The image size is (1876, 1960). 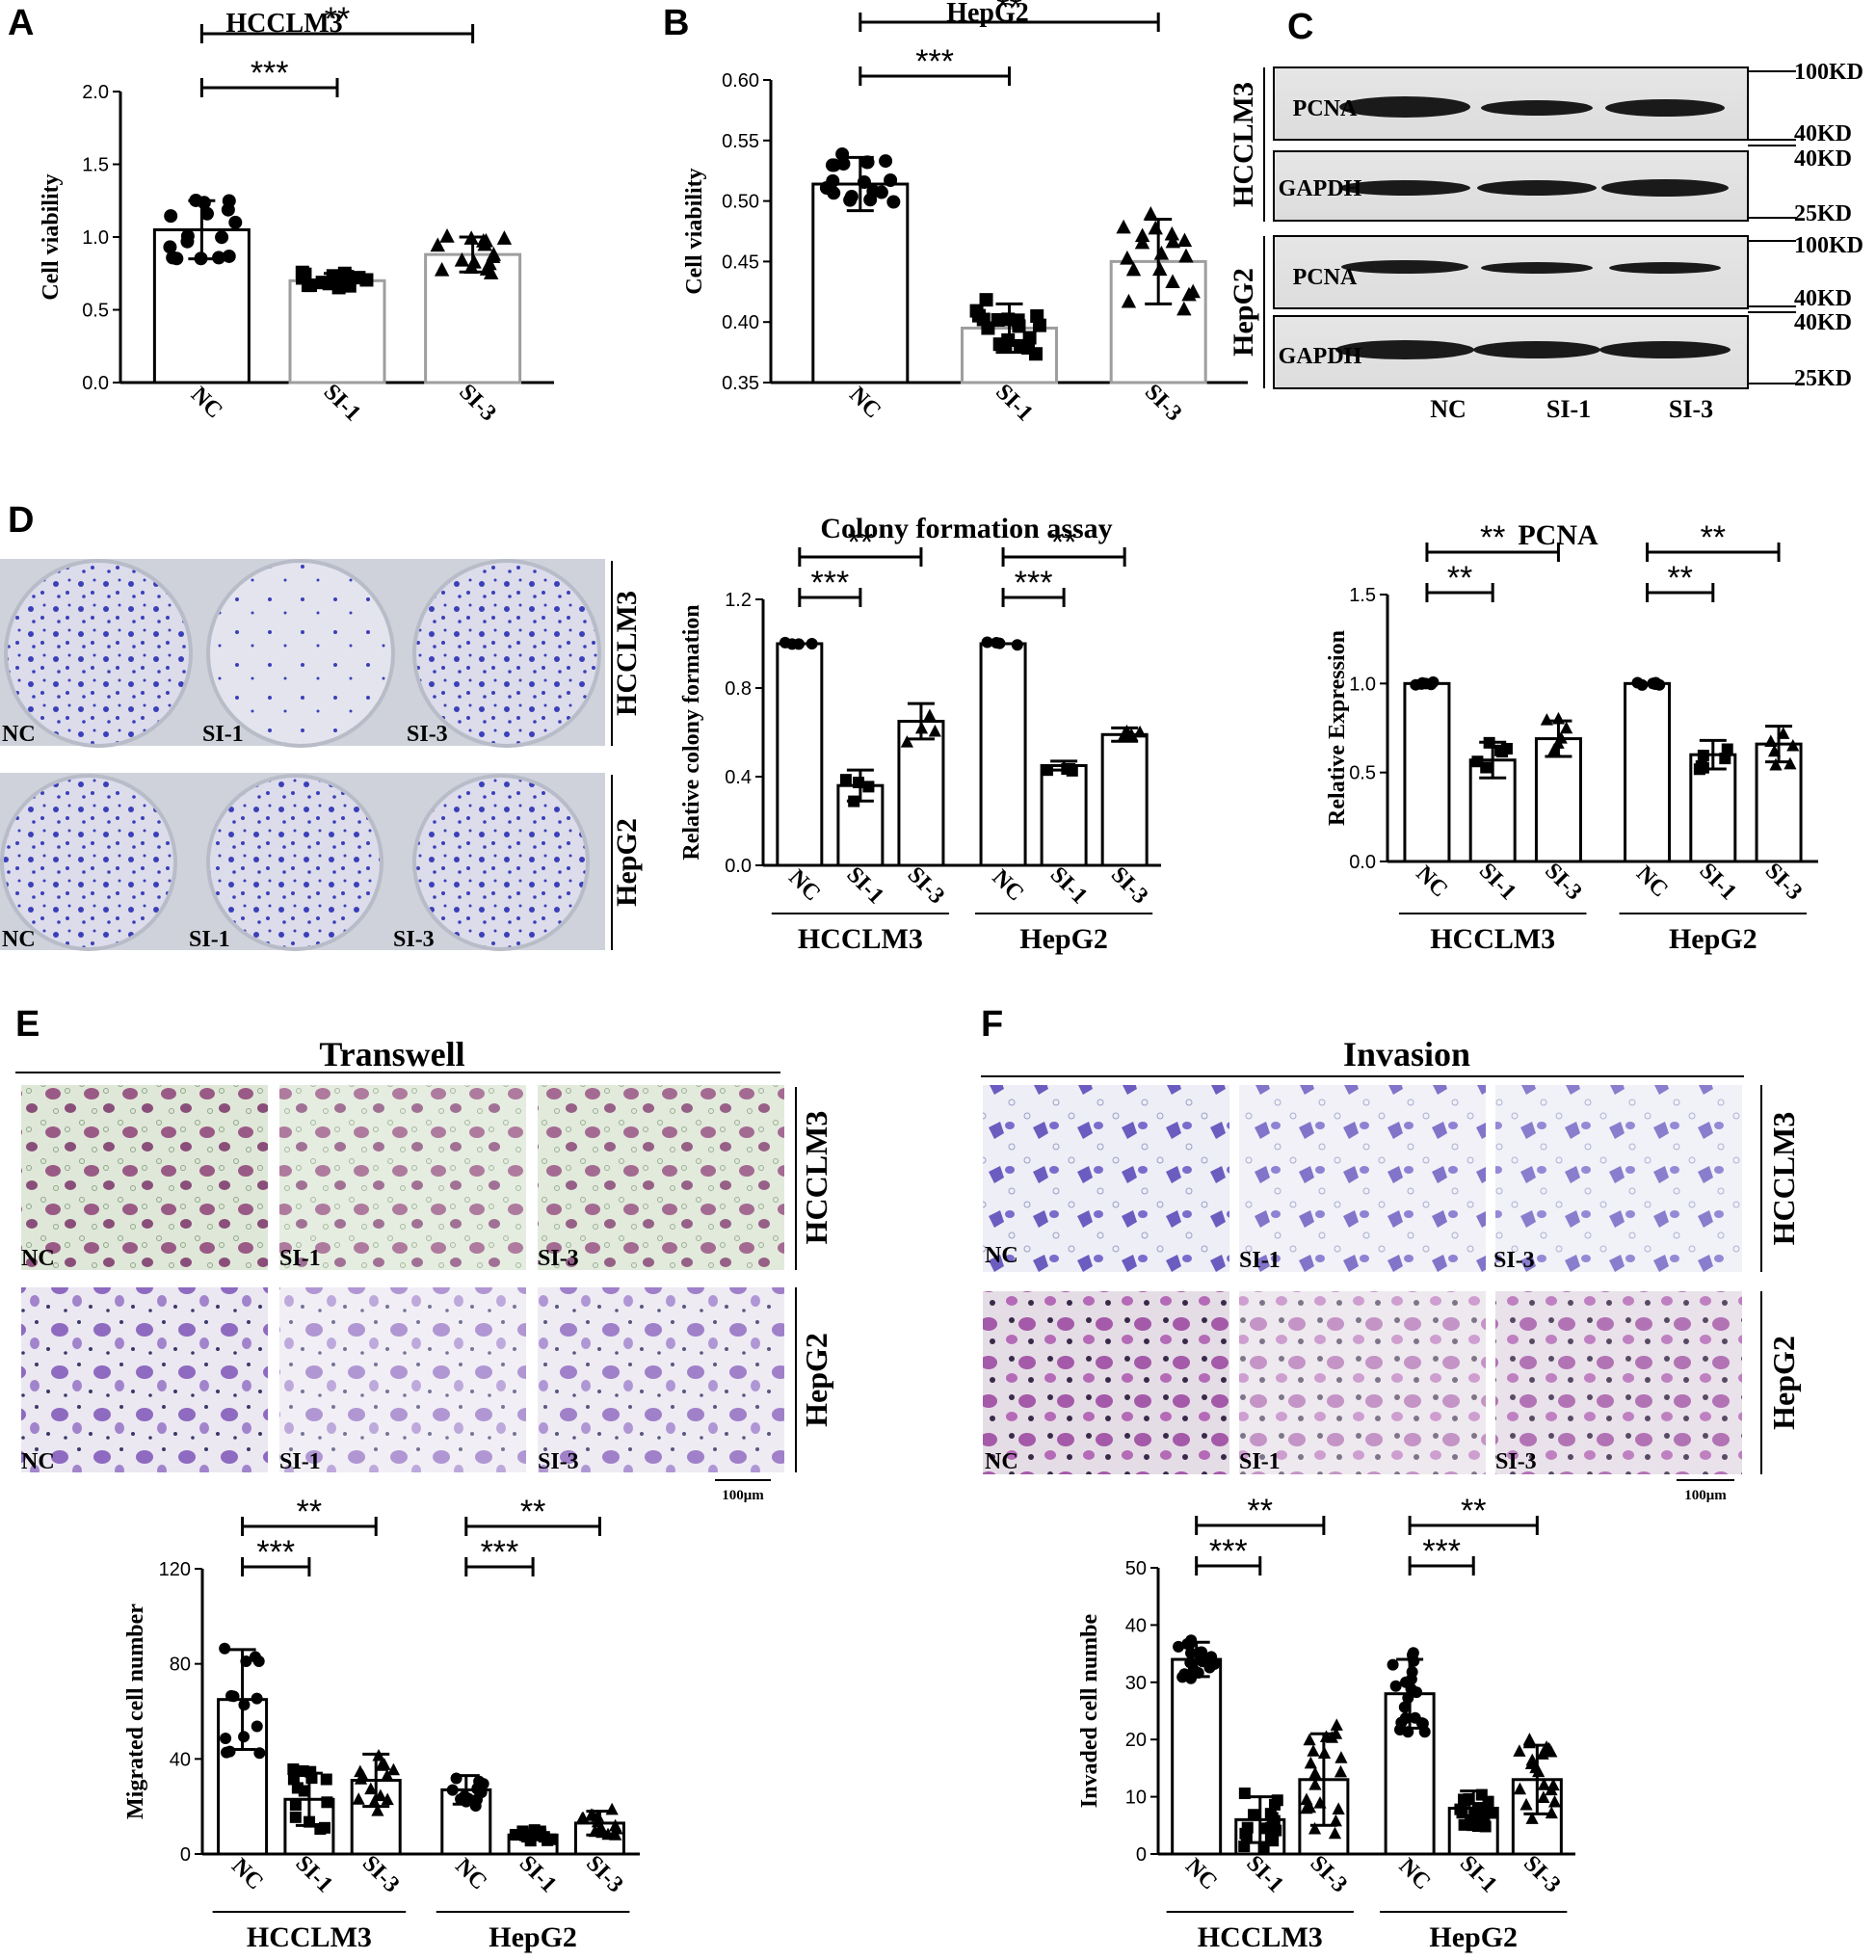 What do you see at coordinates (816, 1178) in the screenshot?
I see `micrograph-e-cell-line-hcclm3: HCCLM3` at bounding box center [816, 1178].